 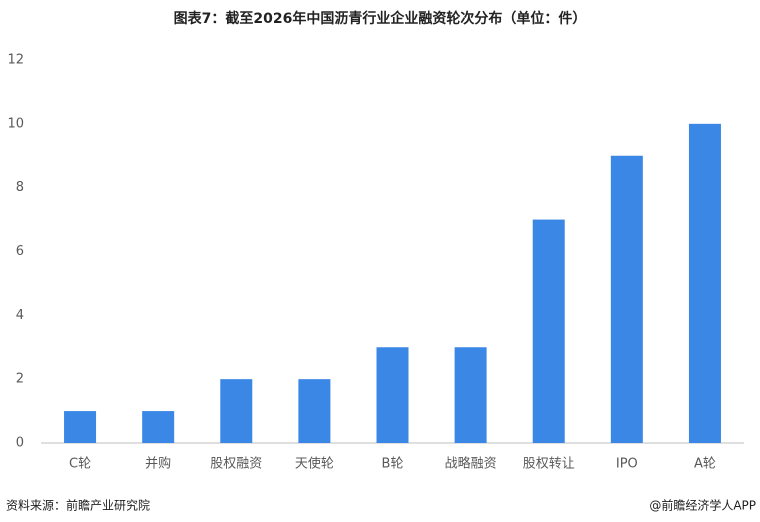 What do you see at coordinates (78, 505) in the screenshot?
I see `source-note: 资料来源：前瞻产业研究院` at bounding box center [78, 505].